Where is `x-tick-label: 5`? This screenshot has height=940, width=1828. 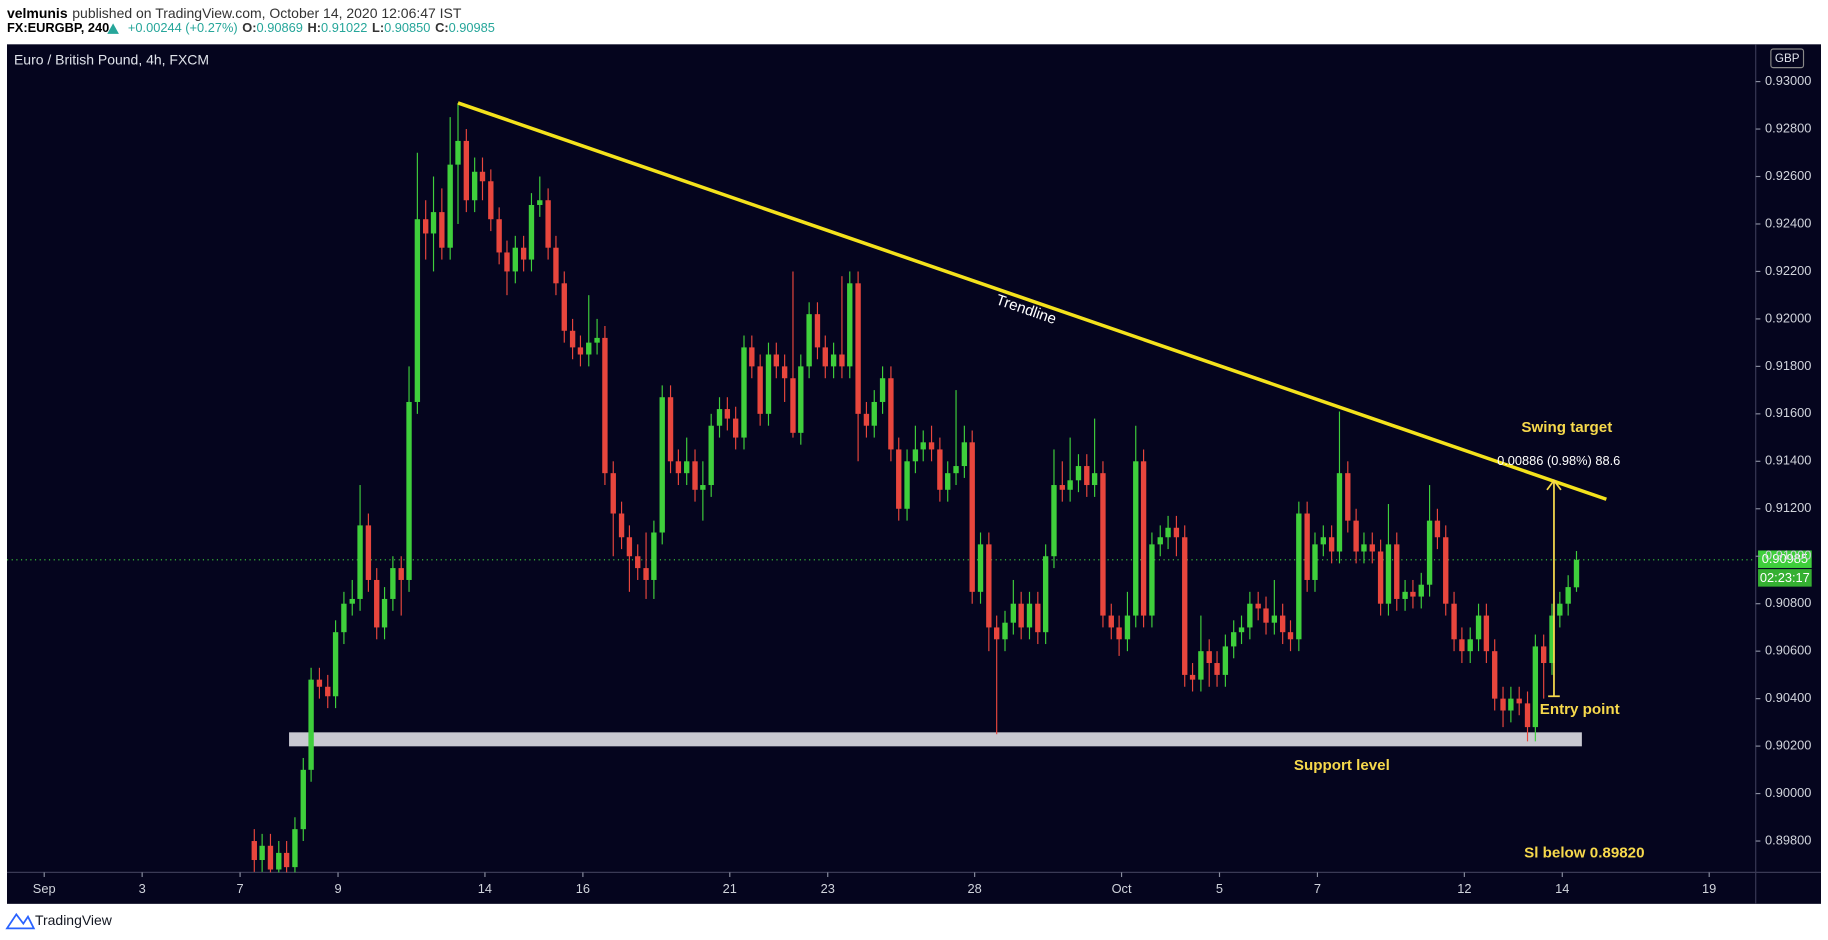
x-tick-label: 5 is located at coordinates (1219, 888).